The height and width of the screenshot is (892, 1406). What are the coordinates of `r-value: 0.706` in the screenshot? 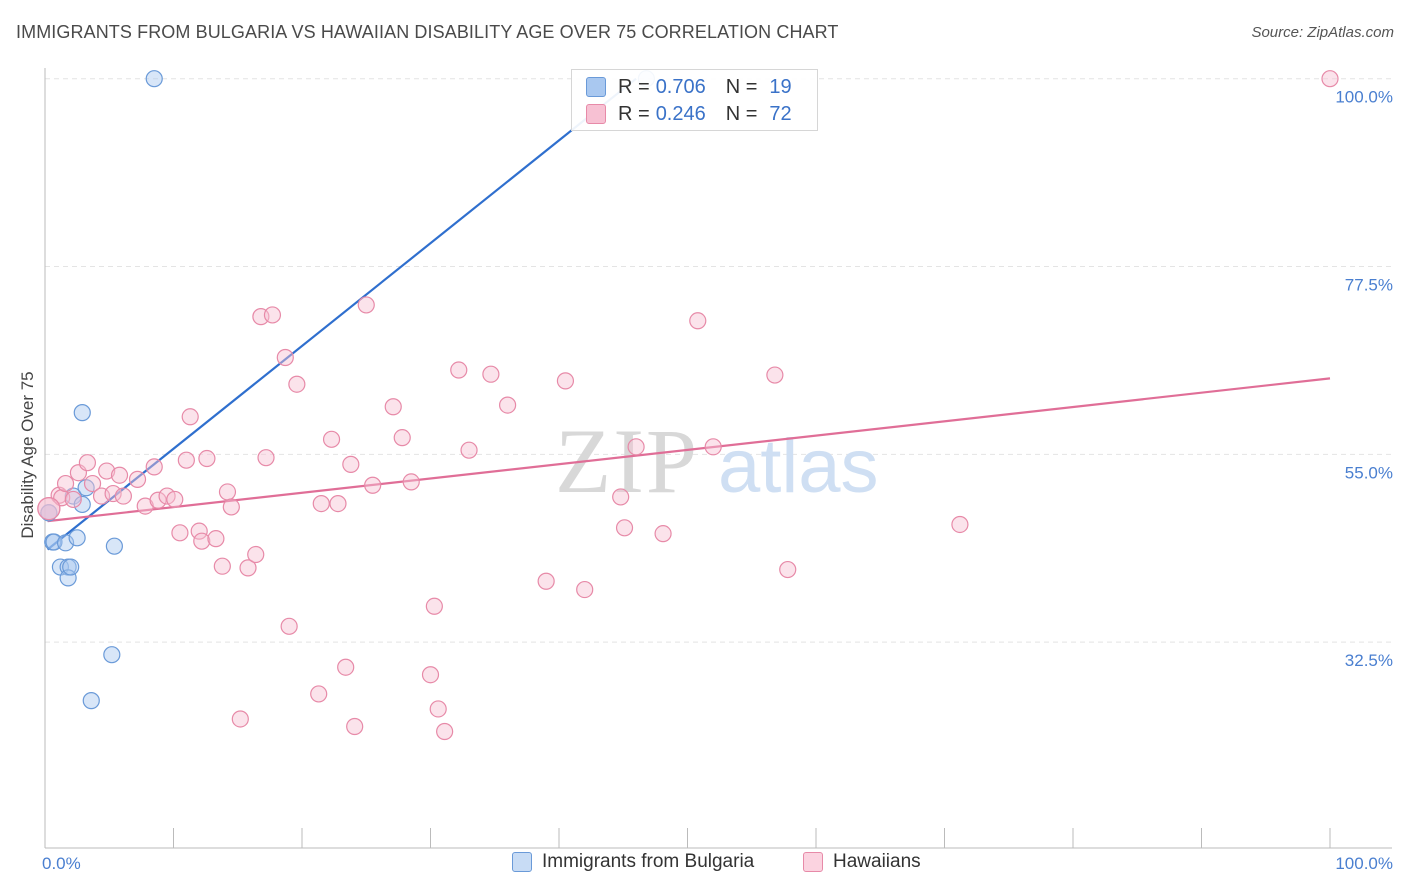 It's located at (680, 86).